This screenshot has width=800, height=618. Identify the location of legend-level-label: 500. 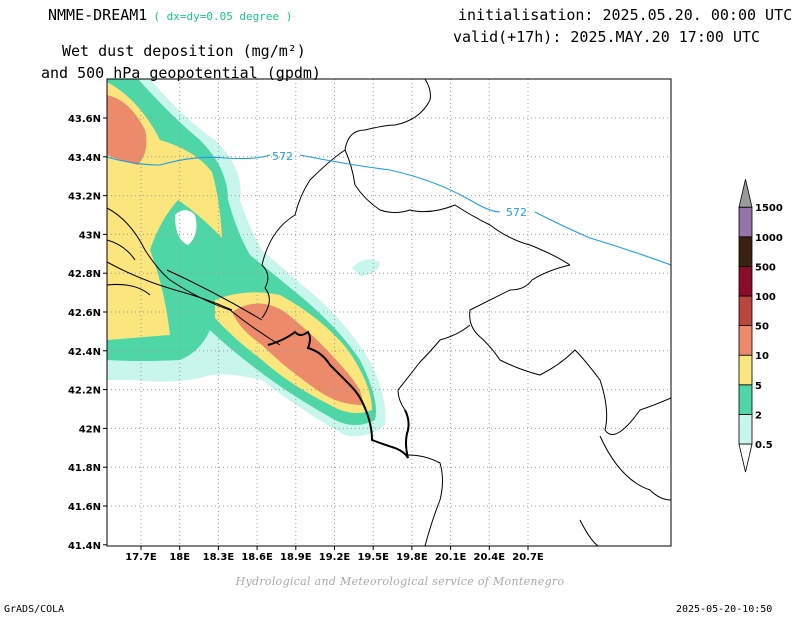
(765, 267).